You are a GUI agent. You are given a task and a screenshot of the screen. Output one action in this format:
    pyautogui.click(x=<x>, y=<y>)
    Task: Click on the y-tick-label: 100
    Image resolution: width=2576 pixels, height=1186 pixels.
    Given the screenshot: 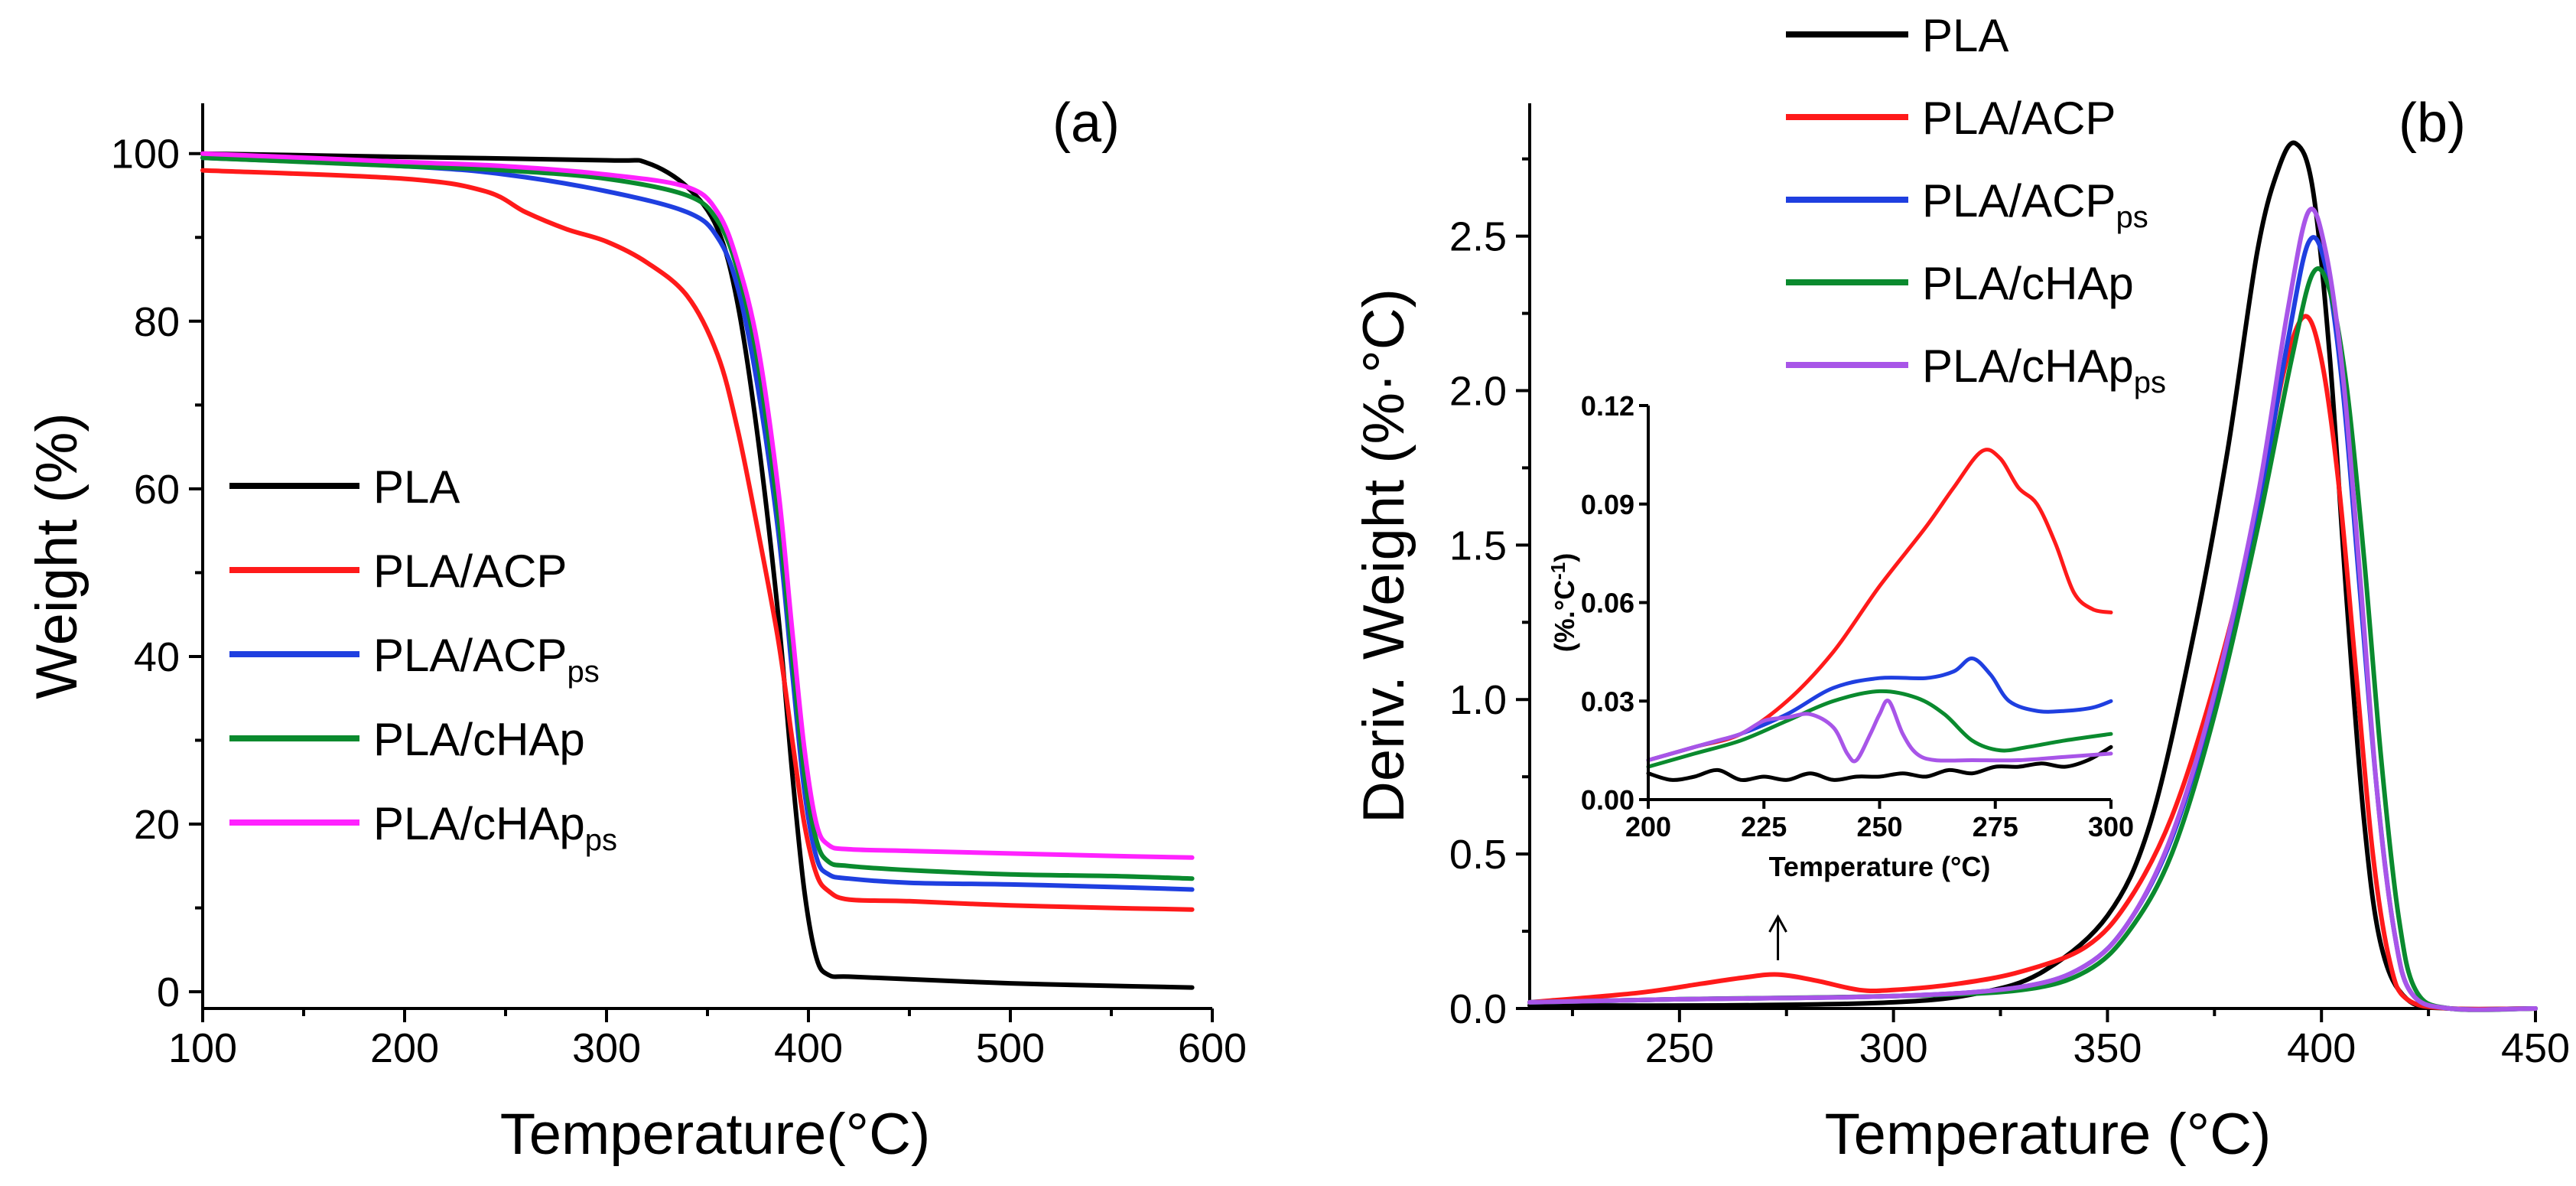 What is the action you would take?
    pyautogui.click(x=145, y=155)
    